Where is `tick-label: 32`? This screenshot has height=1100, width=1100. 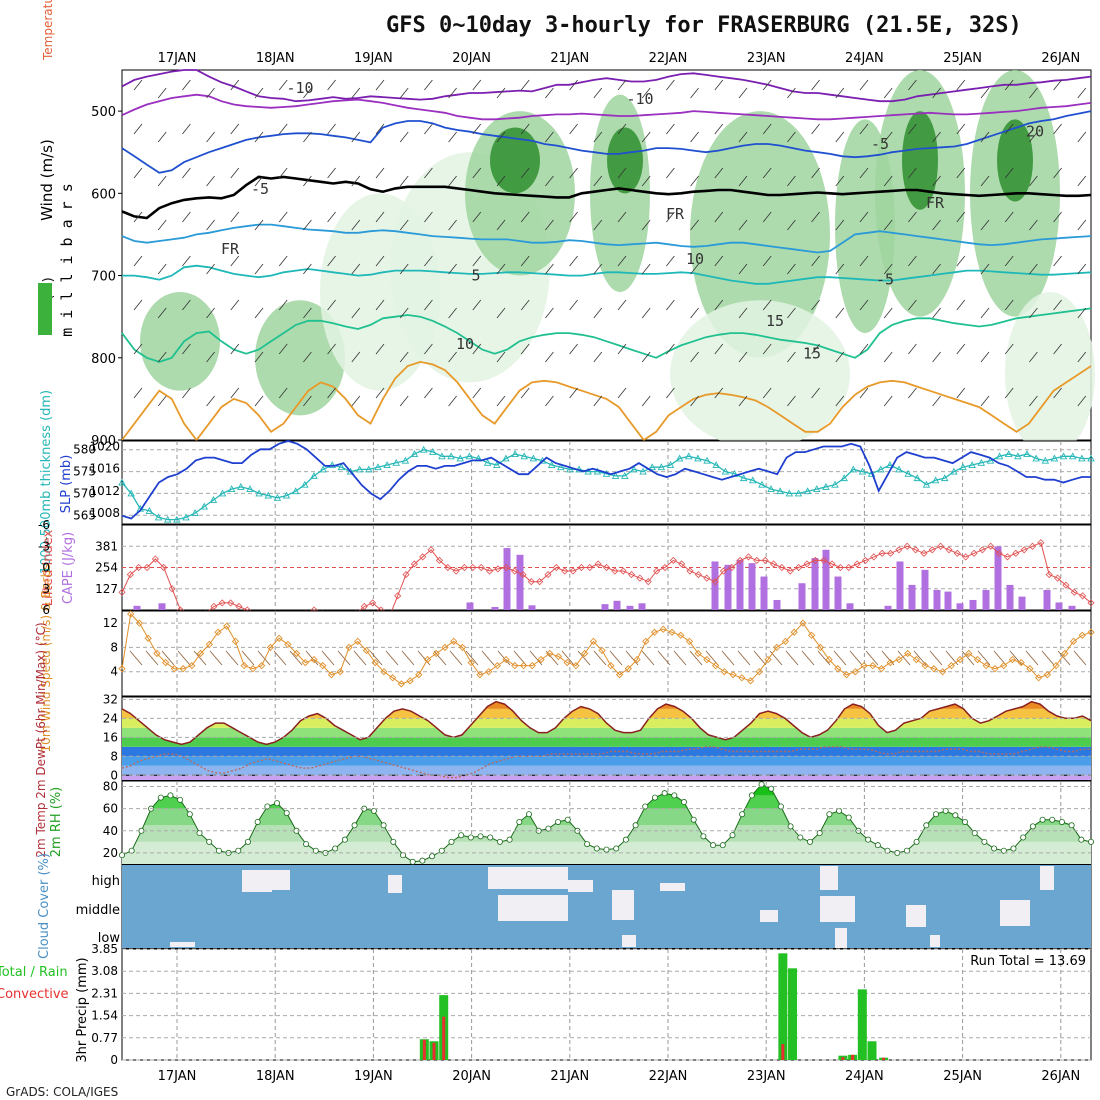 tick-label: 32 is located at coordinates (110, 699).